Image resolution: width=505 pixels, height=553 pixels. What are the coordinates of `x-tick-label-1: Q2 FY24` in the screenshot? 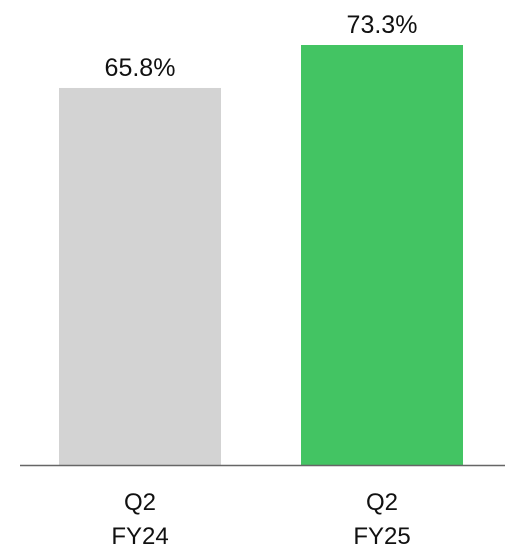 It's located at (139, 519).